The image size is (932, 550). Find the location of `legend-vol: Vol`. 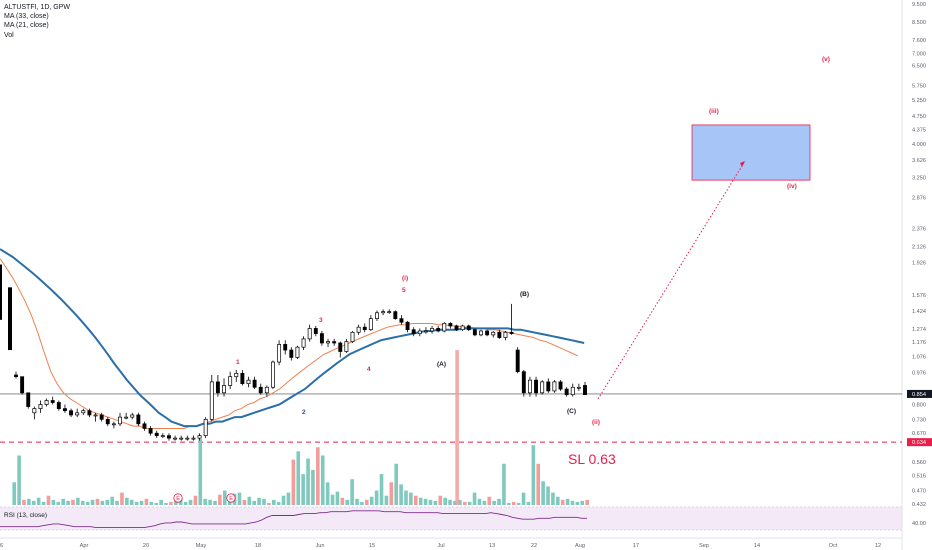

legend-vol: Vol is located at coordinates (9, 35).